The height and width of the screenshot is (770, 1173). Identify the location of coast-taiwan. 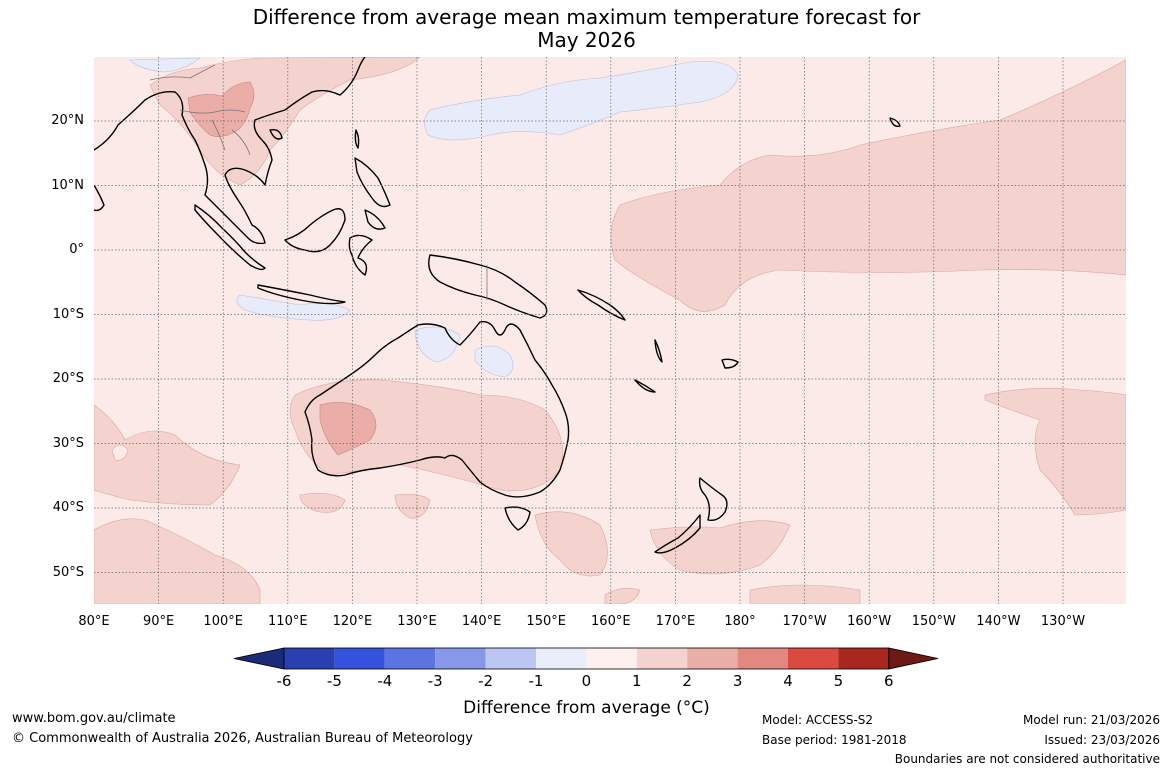
(357, 139).